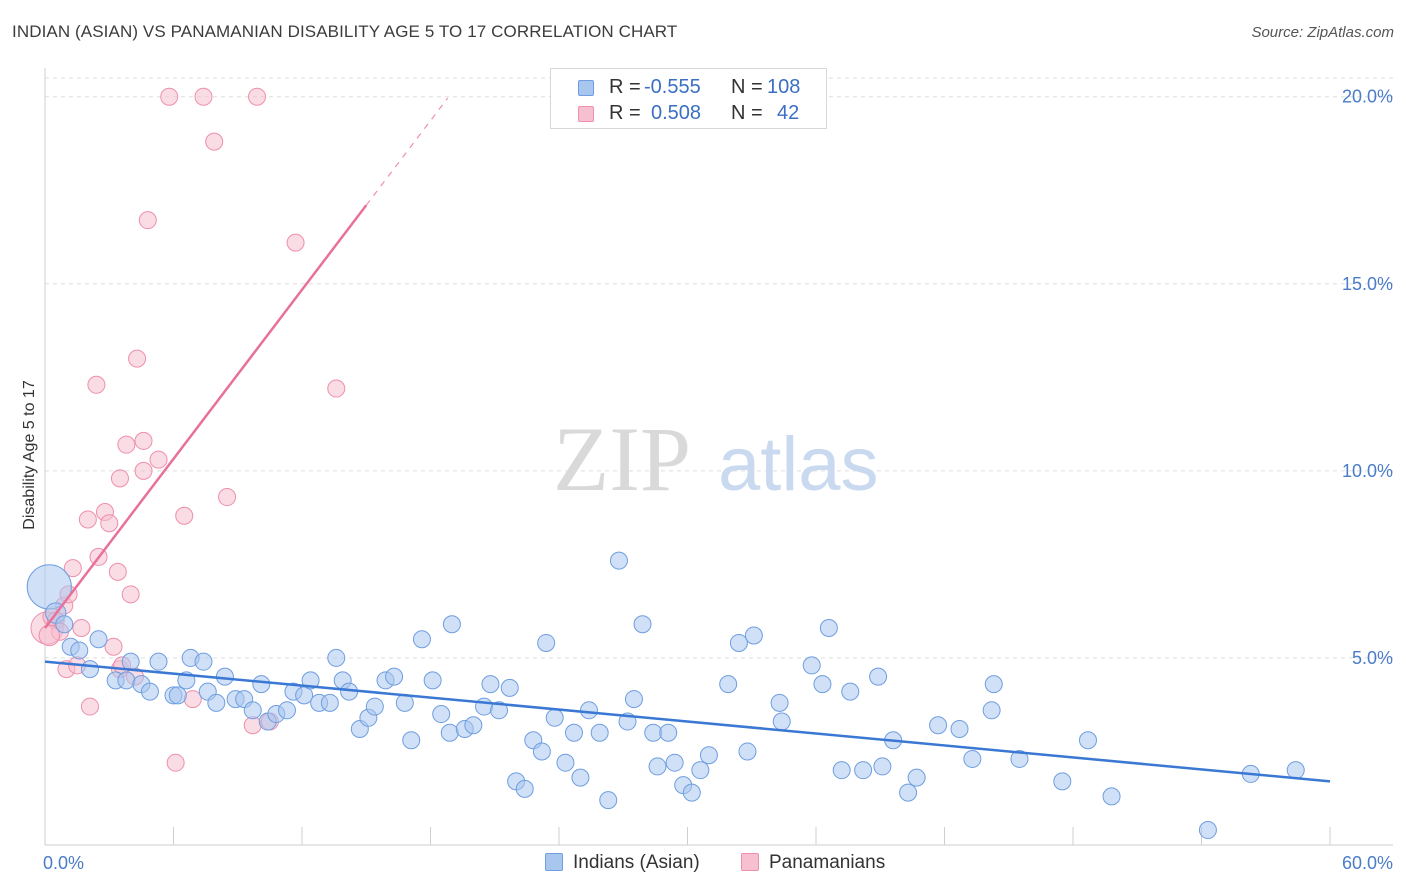 Image resolution: width=1406 pixels, height=892 pixels. What do you see at coordinates (750, 862) in the screenshot?
I see `bottom-legend-swatch-panamanians` at bounding box center [750, 862].